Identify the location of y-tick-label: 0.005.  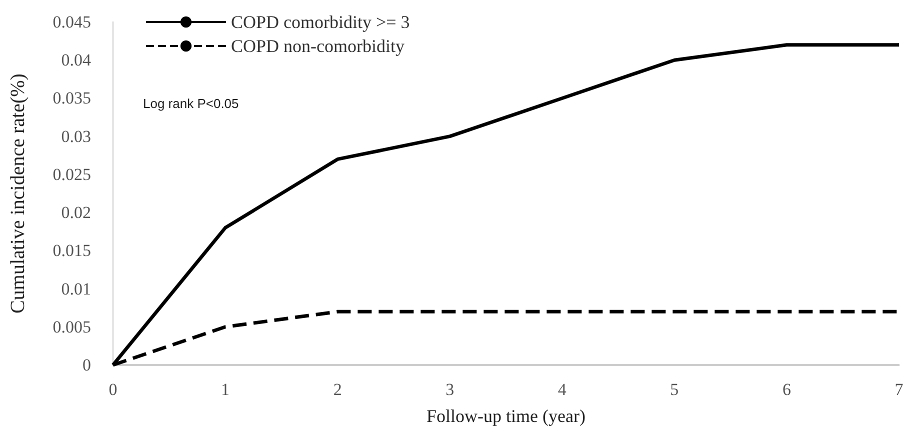
(71, 326).